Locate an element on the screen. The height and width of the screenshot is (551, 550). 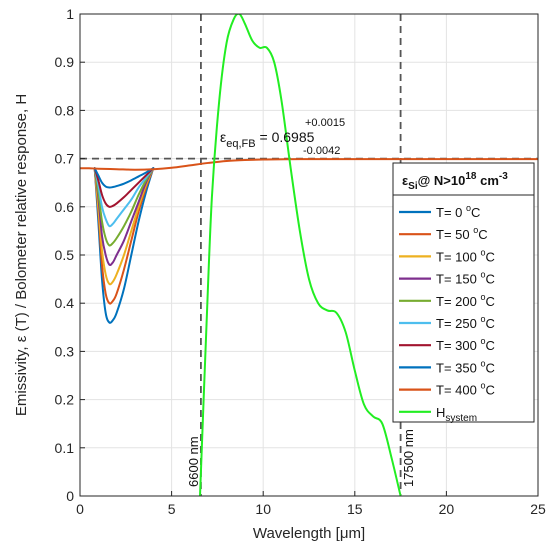
x-tick-label: 0 is located at coordinates (80, 509).